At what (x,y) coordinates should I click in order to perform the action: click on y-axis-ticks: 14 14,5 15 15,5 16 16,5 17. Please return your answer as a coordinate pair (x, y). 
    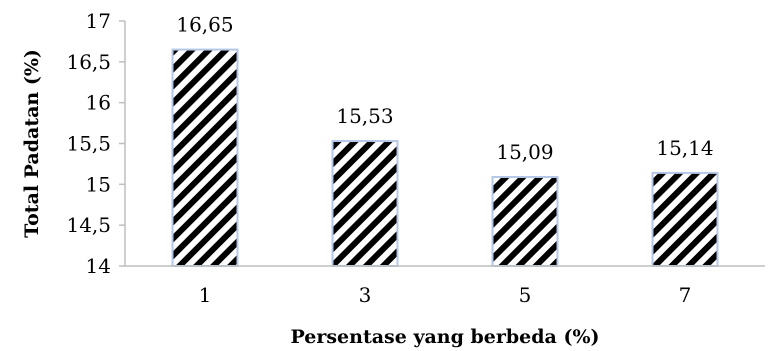
    Looking at the image, I should click on (95, 143).